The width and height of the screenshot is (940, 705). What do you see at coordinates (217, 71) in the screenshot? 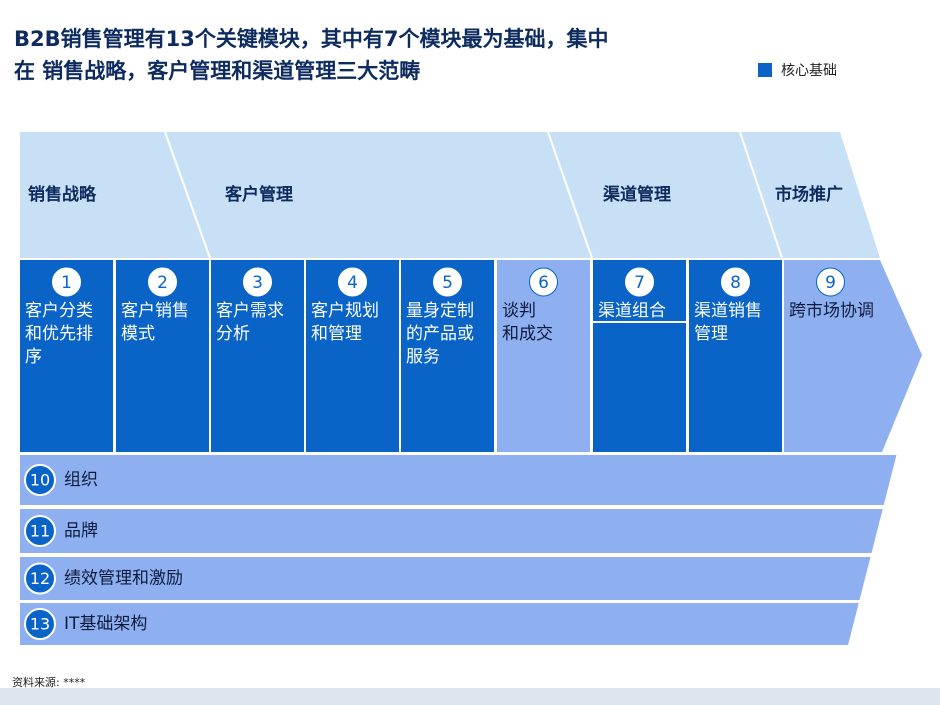
I see `title-line: 在 销售战略，客户管理和渠道管理三大范畴` at bounding box center [217, 71].